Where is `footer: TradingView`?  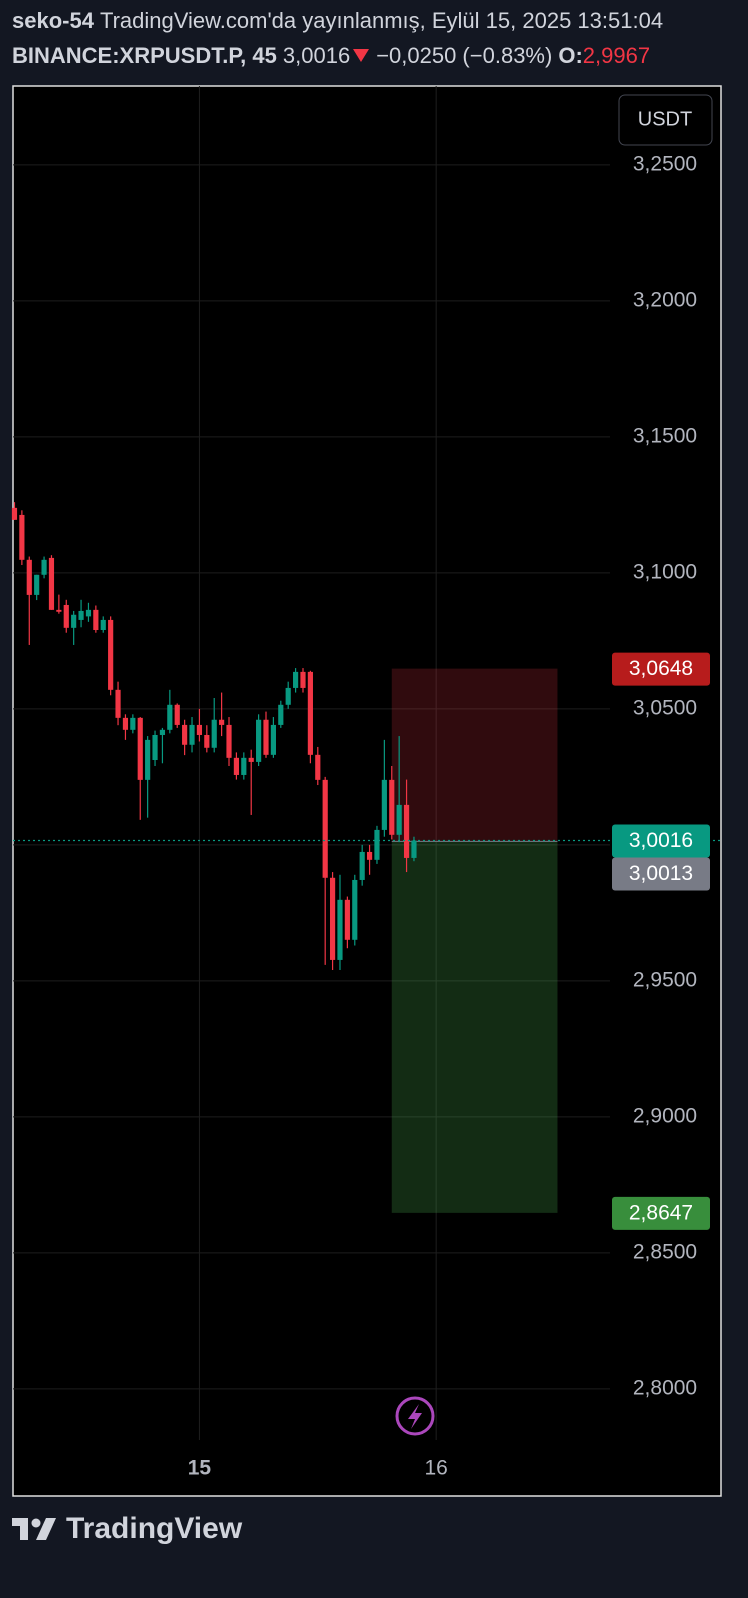
footer: TradingView is located at coordinates (127, 1529).